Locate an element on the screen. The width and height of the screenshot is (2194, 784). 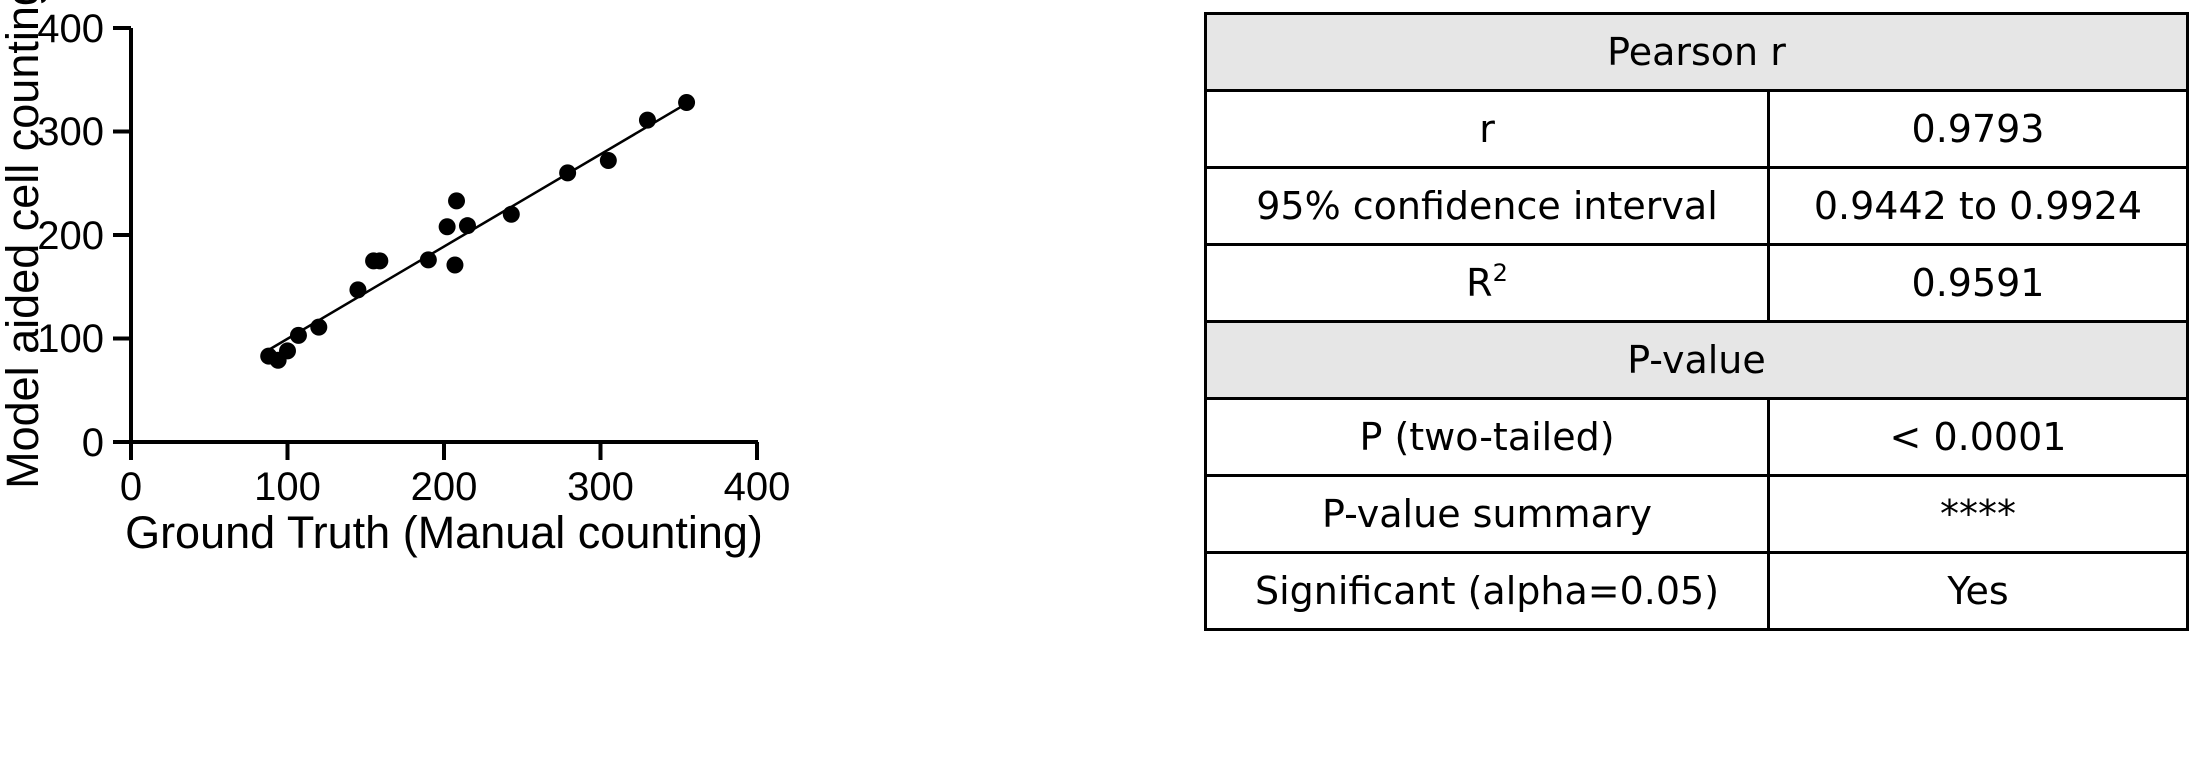
p-label: P (two-tailed) is located at coordinates (1487, 437).